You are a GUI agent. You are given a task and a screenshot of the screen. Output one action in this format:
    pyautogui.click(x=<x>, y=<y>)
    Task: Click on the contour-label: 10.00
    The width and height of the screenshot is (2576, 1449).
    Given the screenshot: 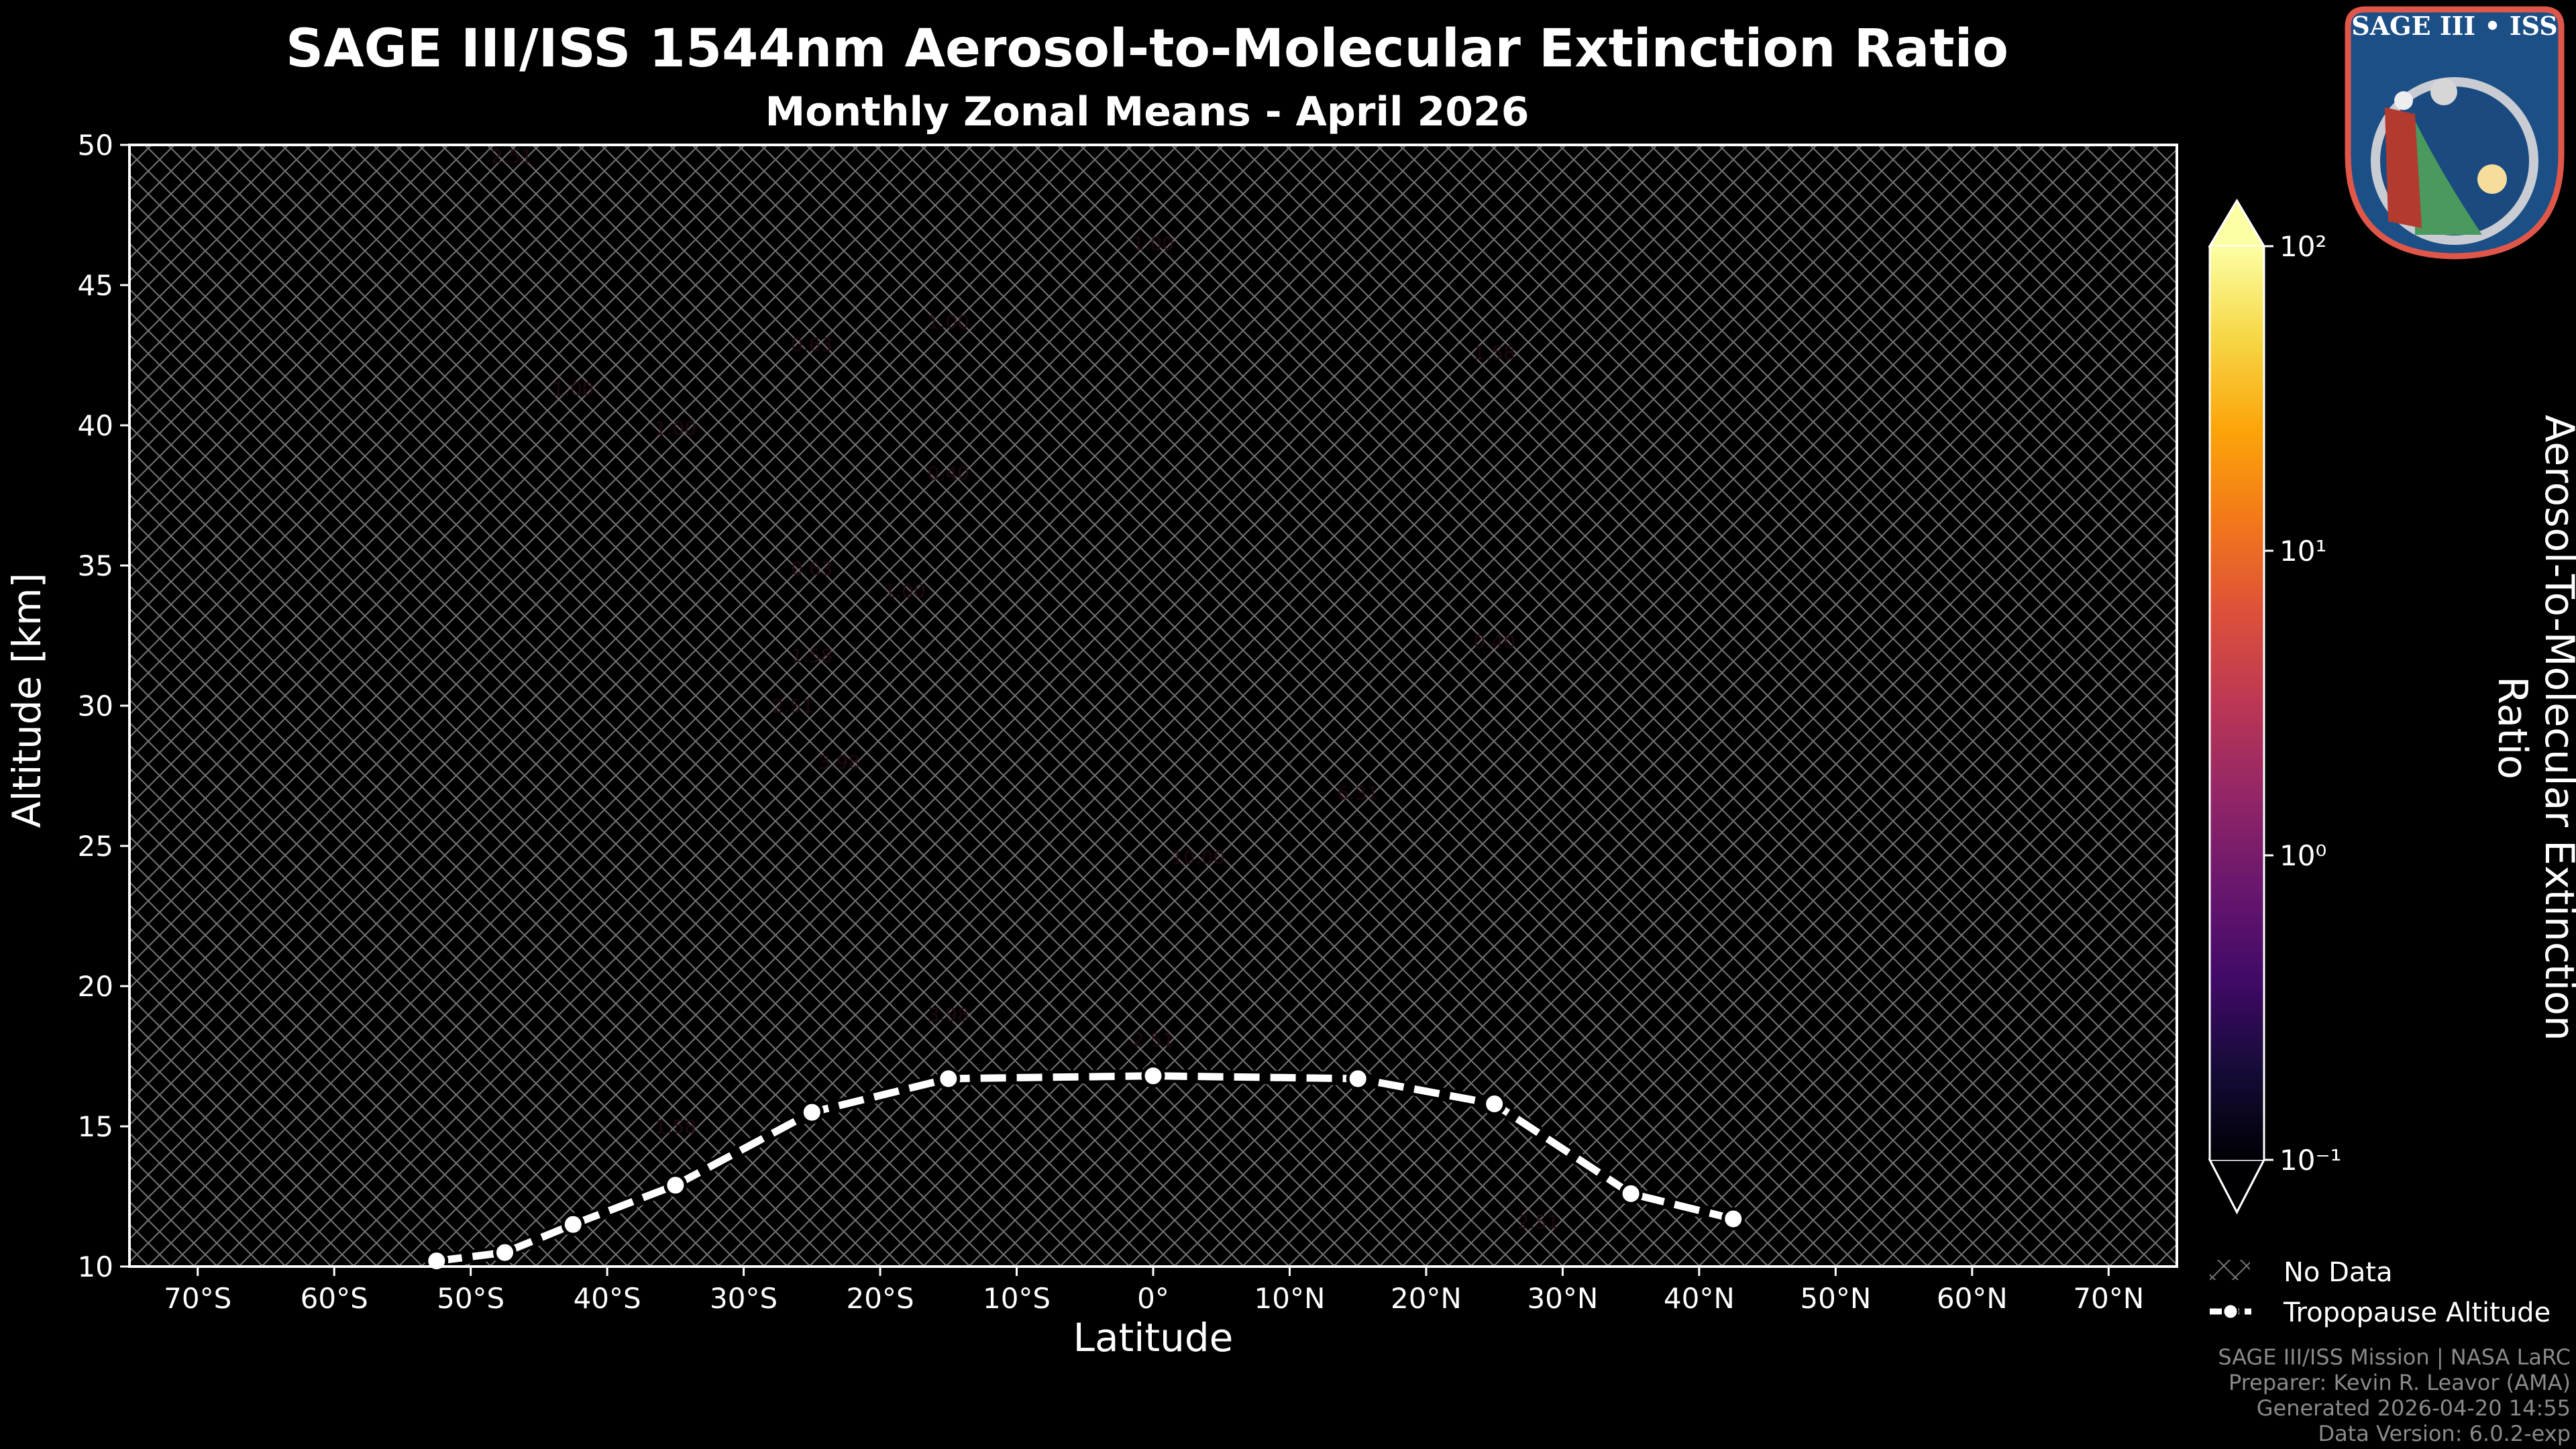 What is the action you would take?
    pyautogui.click(x=1198, y=858)
    